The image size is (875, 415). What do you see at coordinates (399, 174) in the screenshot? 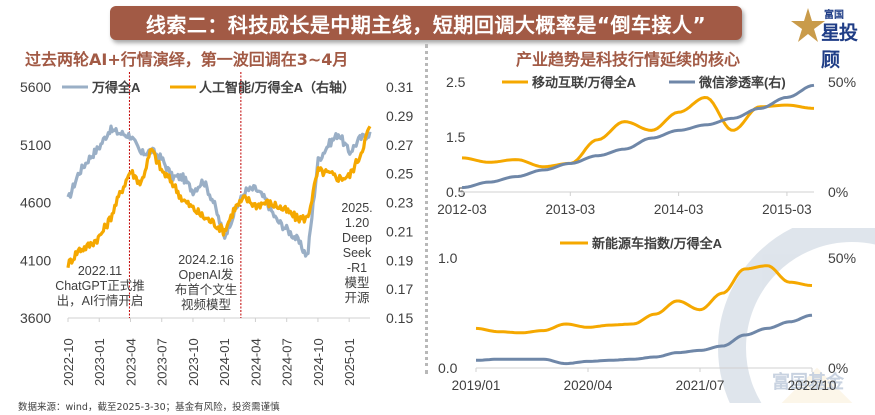
I see `y-right-tick: 0.25` at bounding box center [399, 174].